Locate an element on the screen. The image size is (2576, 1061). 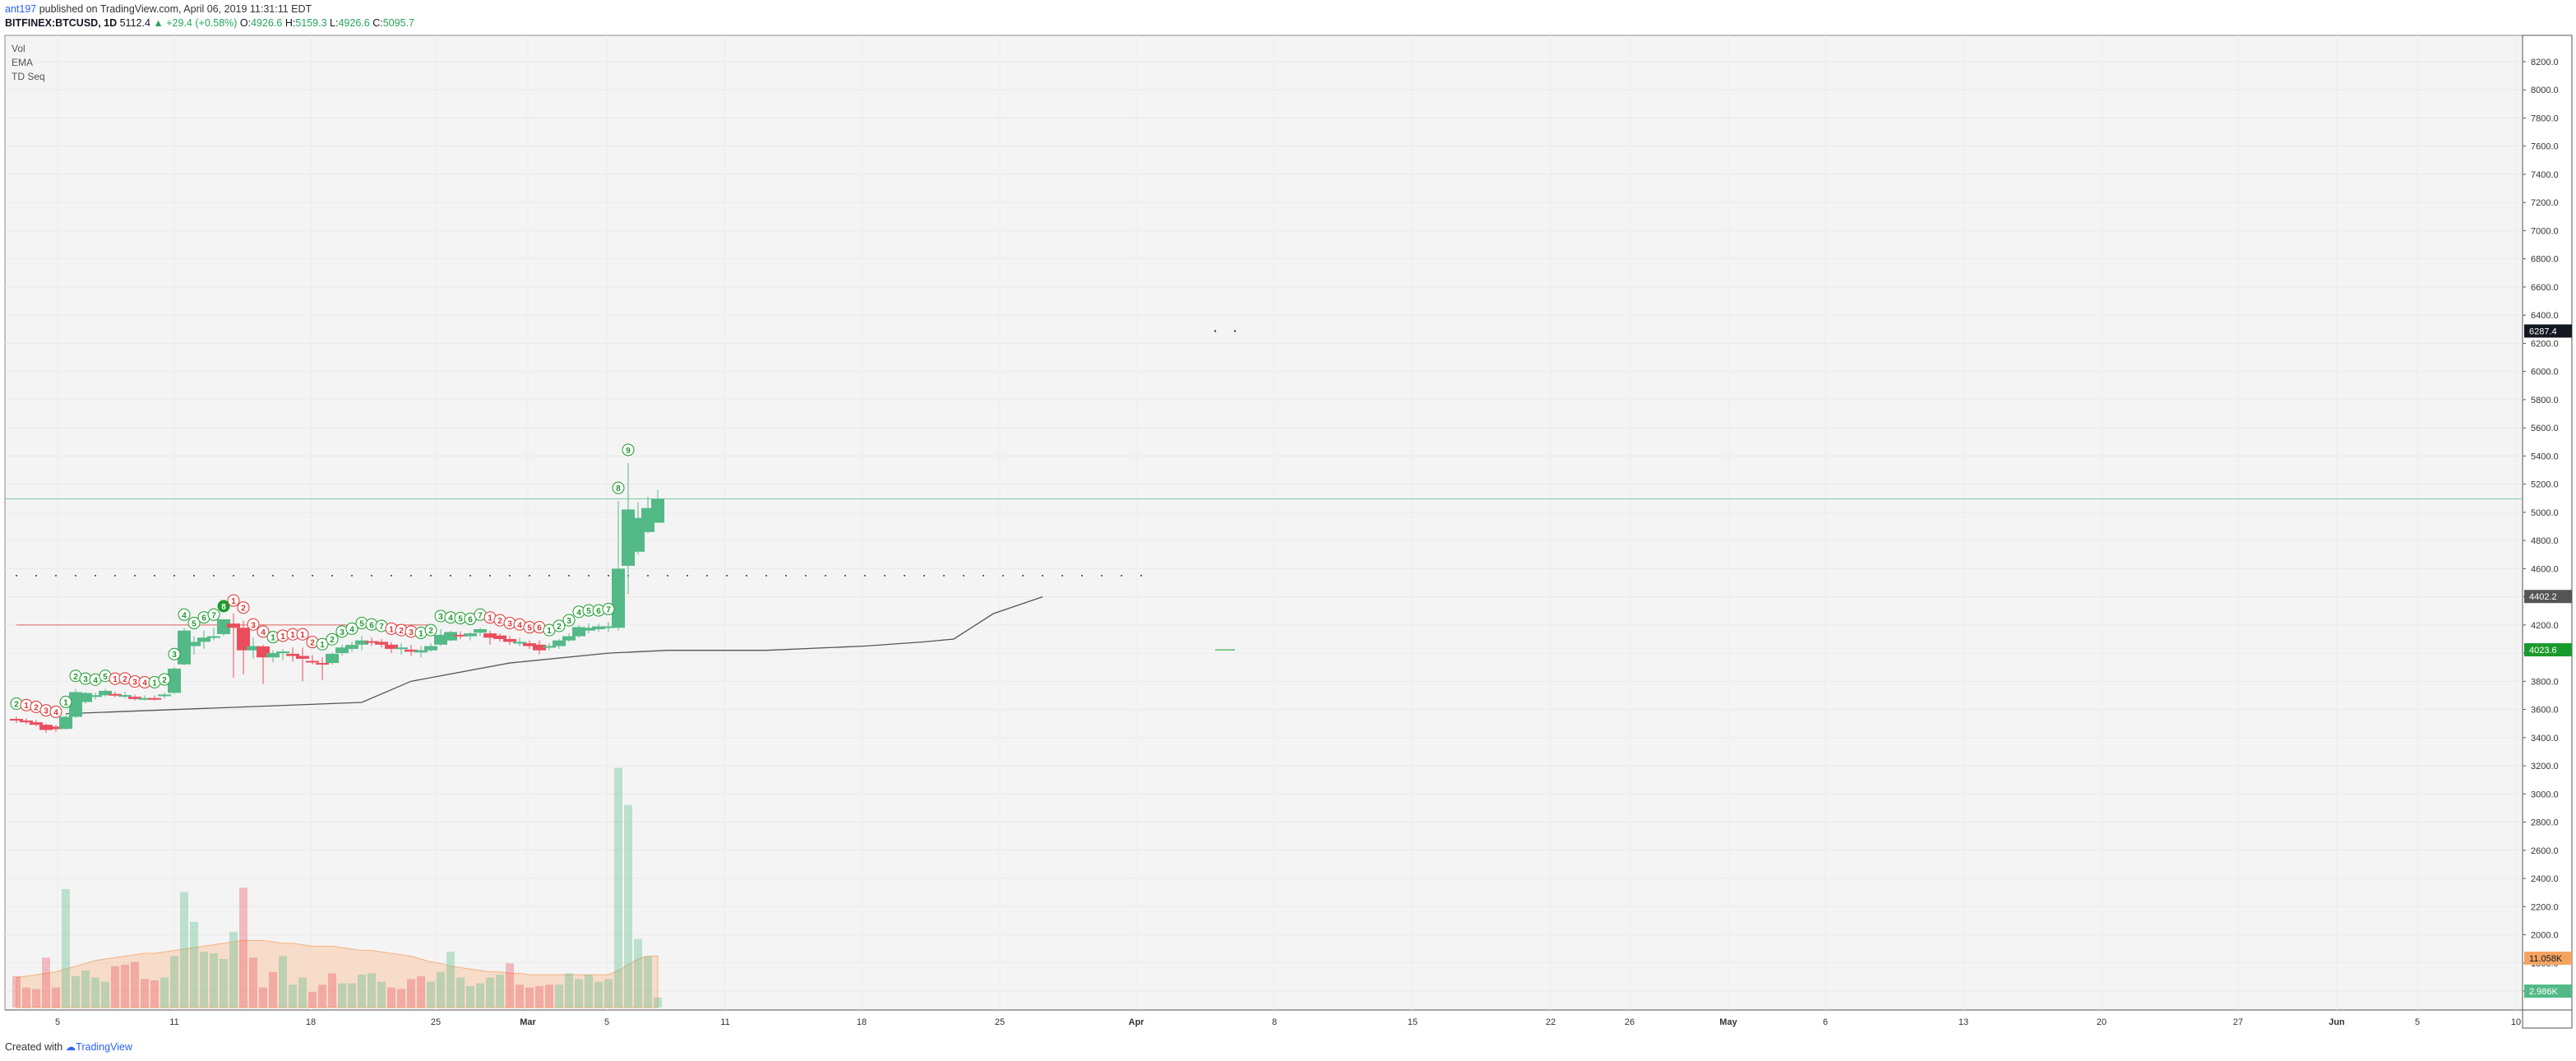
tradingview-logo: ☁TradingView is located at coordinates (98, 1047).